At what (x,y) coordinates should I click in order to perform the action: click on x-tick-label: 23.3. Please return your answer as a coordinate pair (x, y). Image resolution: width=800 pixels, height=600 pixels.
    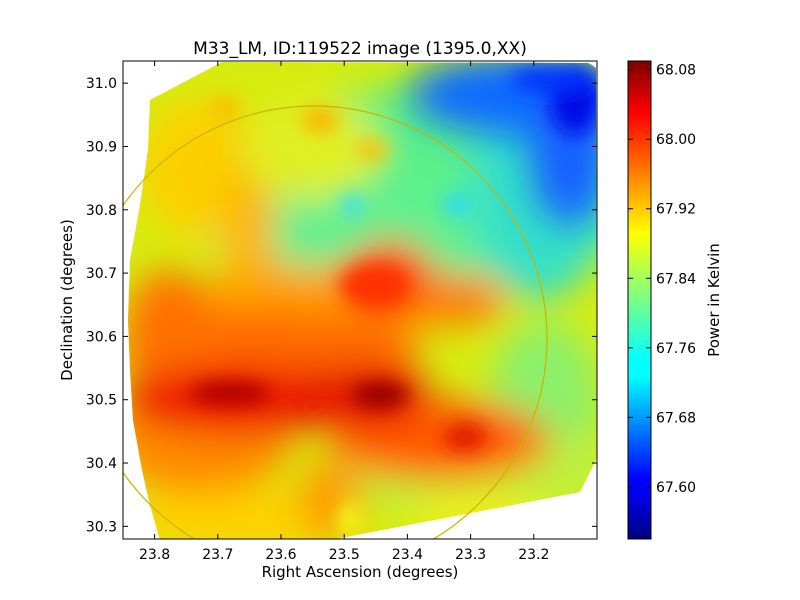
    Looking at the image, I should click on (470, 555).